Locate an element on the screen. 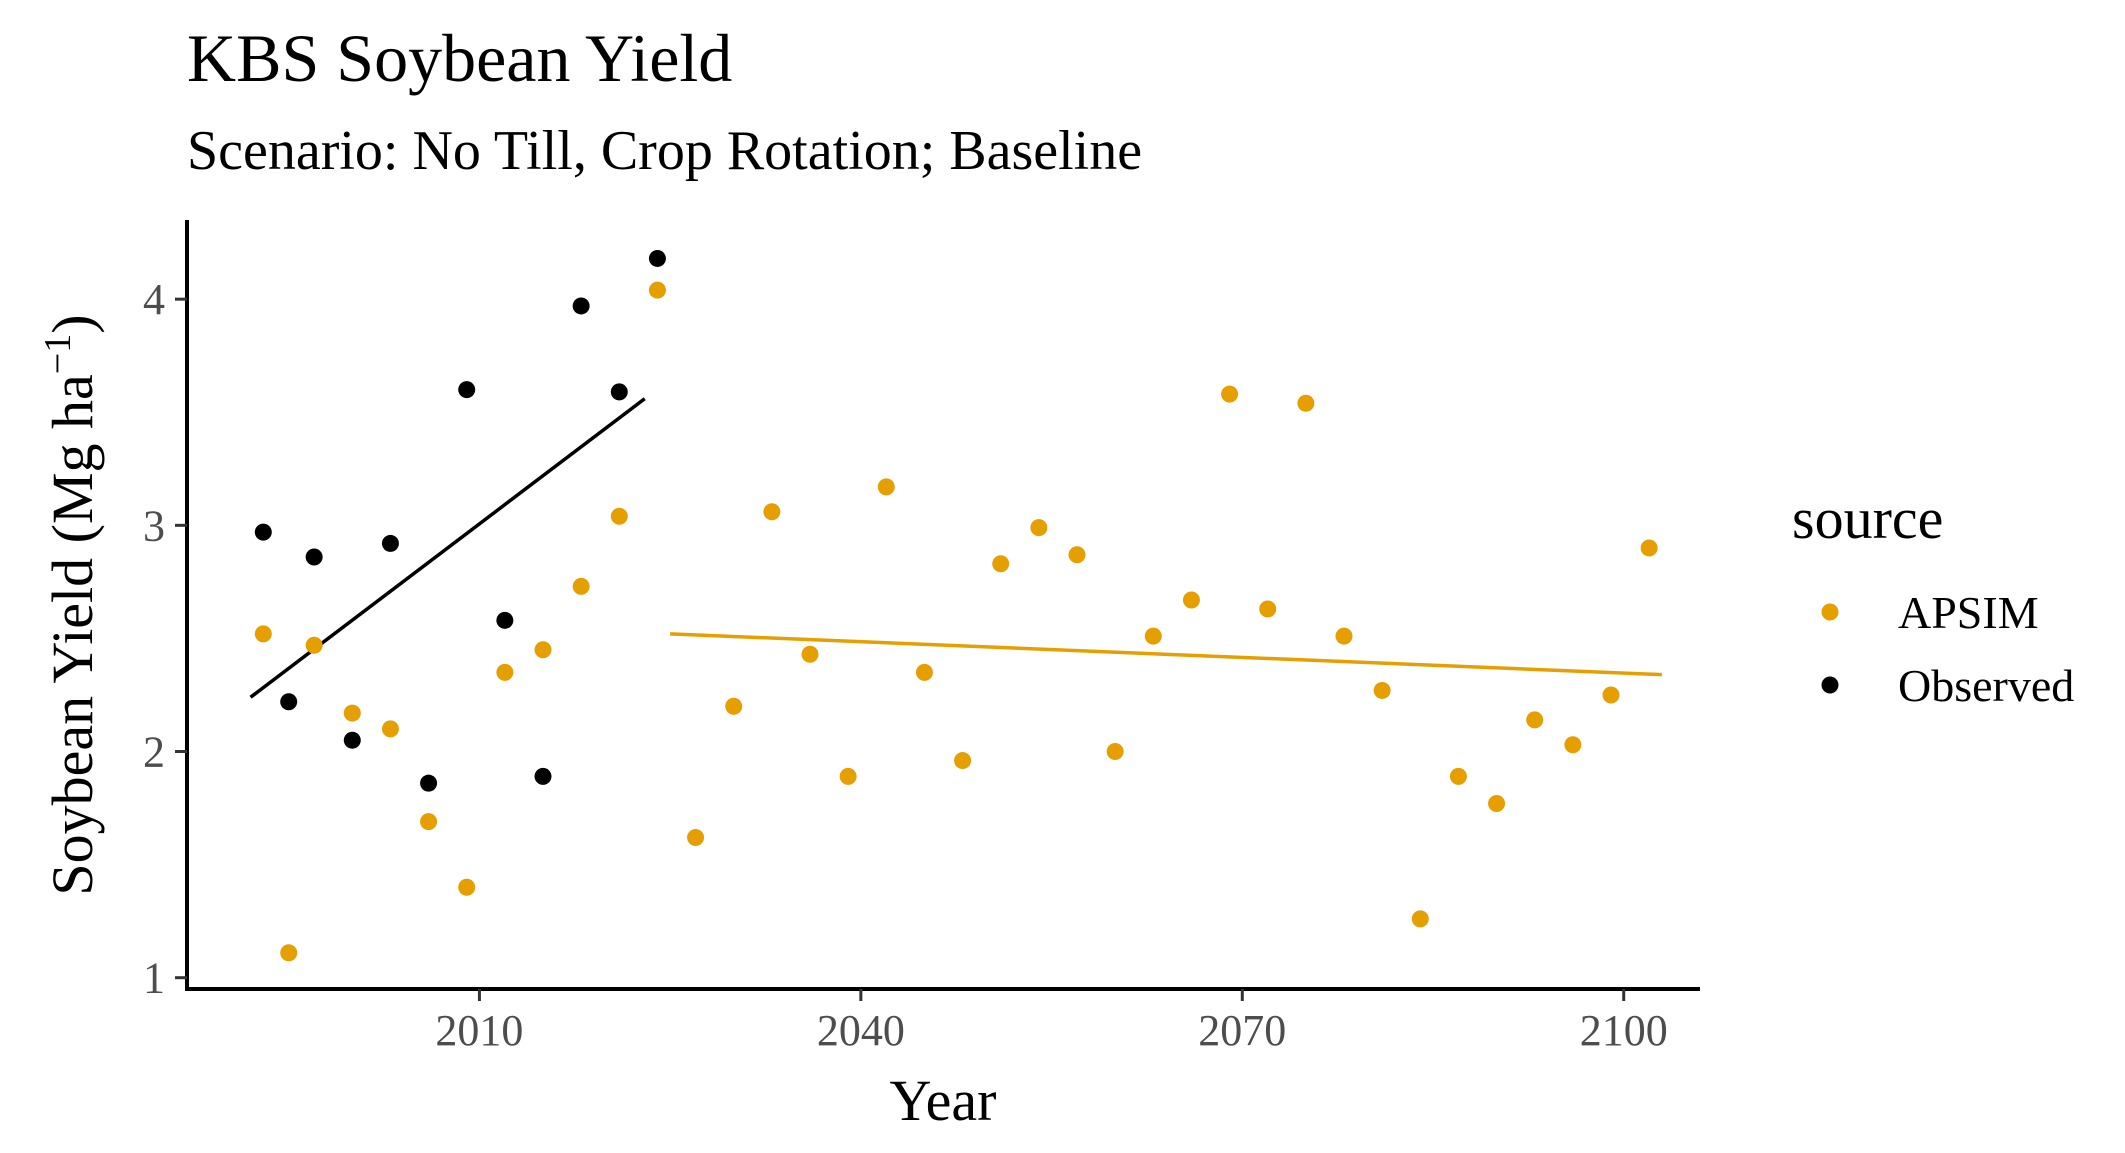 The width and height of the screenshot is (2125, 1153). y-tick-label: 3 is located at coordinates (154, 525).